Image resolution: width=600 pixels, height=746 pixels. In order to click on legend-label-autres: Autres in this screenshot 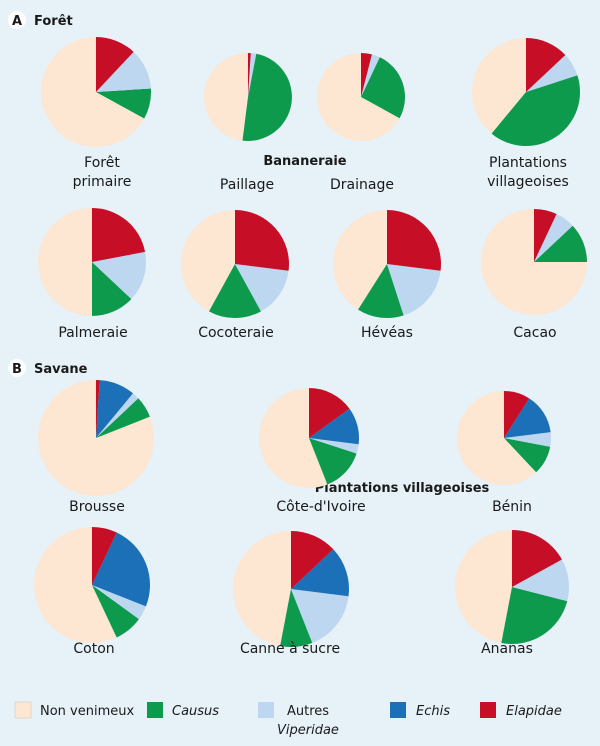, I will do `click(308, 711)`.